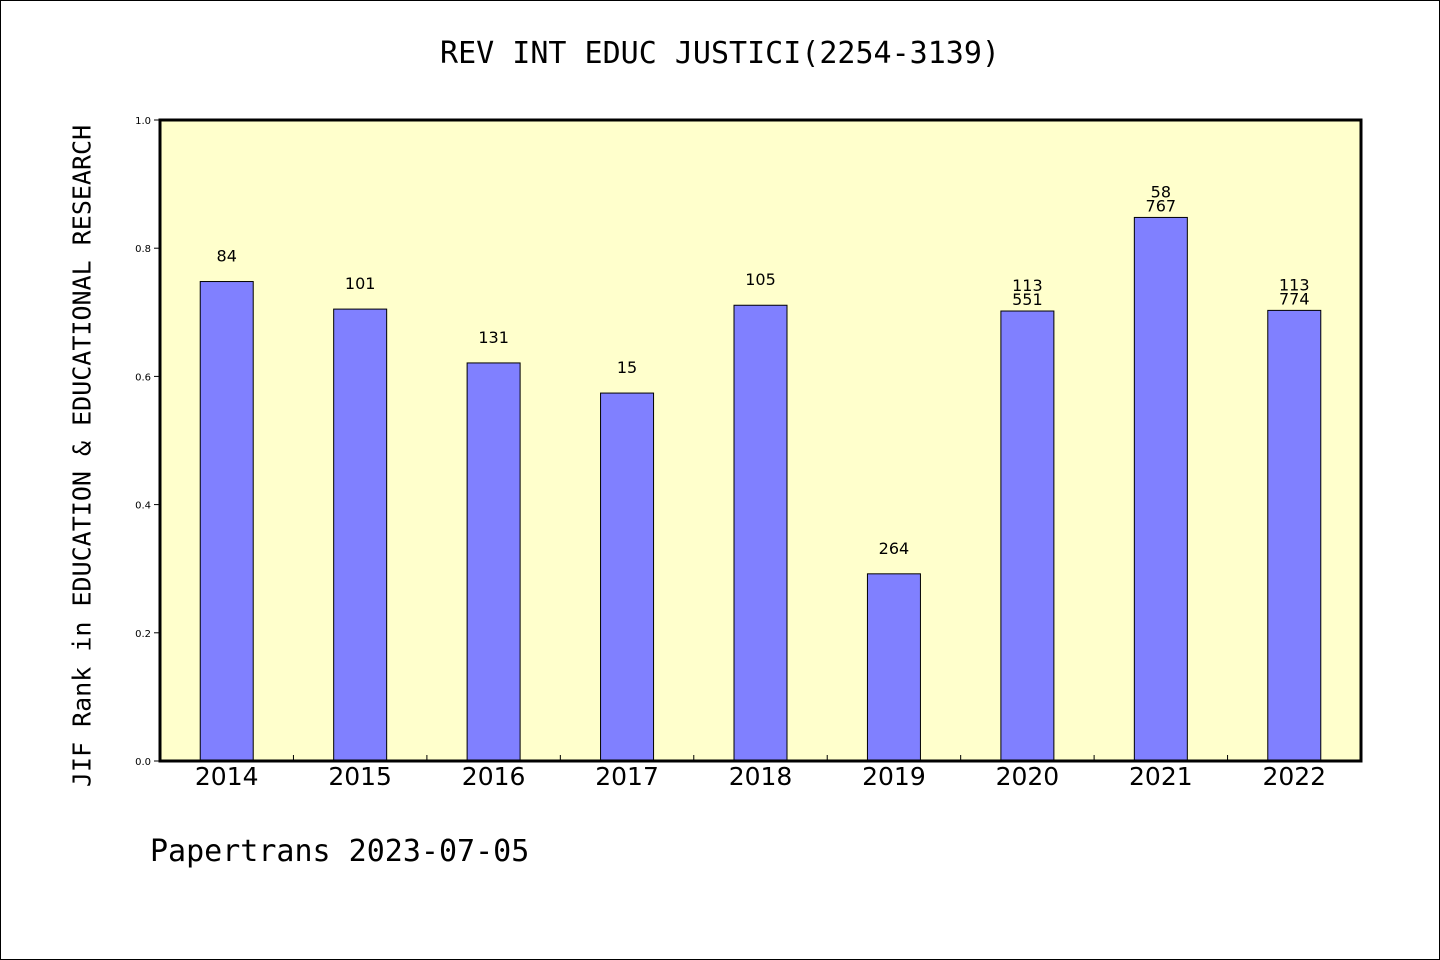 This screenshot has height=960, width=1440. I want to click on x-tick-label-2018: 2018, so click(761, 776).